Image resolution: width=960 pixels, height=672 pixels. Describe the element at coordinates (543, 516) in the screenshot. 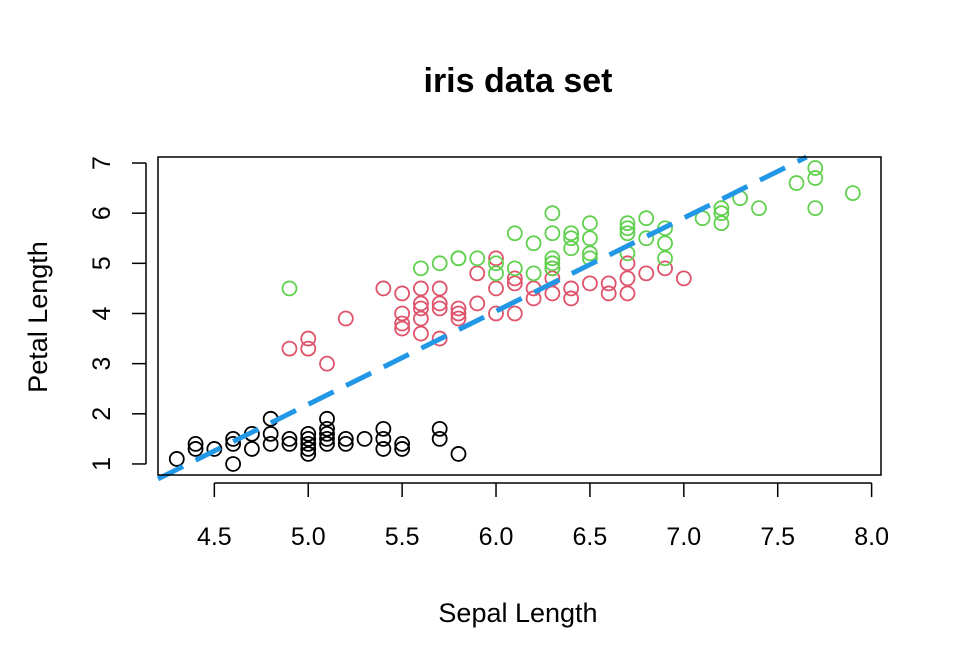

I see `x-axis: 4.5 5.0 5.5 6.0 6.5 7.0 7.5 8.0` at that location.